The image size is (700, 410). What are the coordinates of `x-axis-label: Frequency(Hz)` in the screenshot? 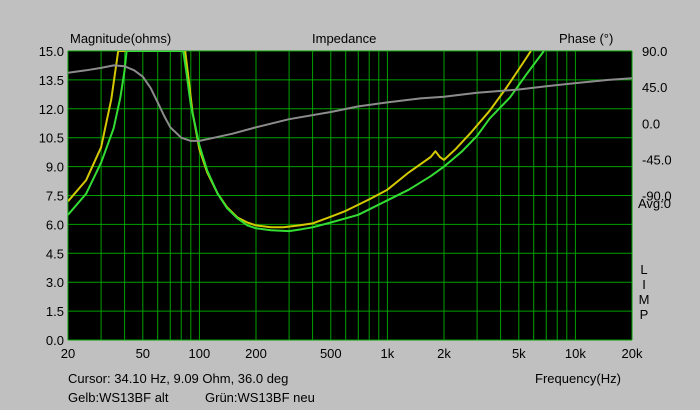 It's located at (578, 378).